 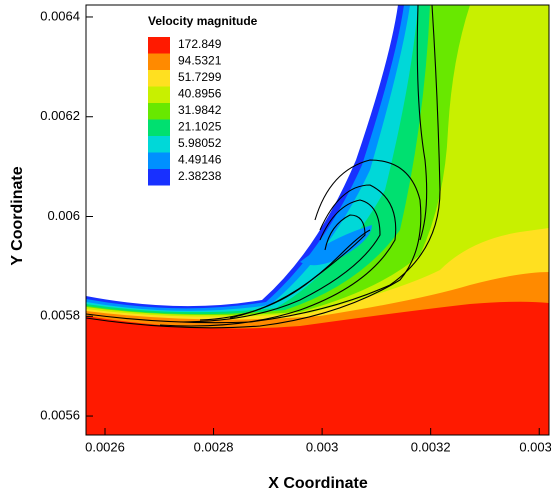 I want to click on legend-label: 94.5321, so click(x=200, y=61).